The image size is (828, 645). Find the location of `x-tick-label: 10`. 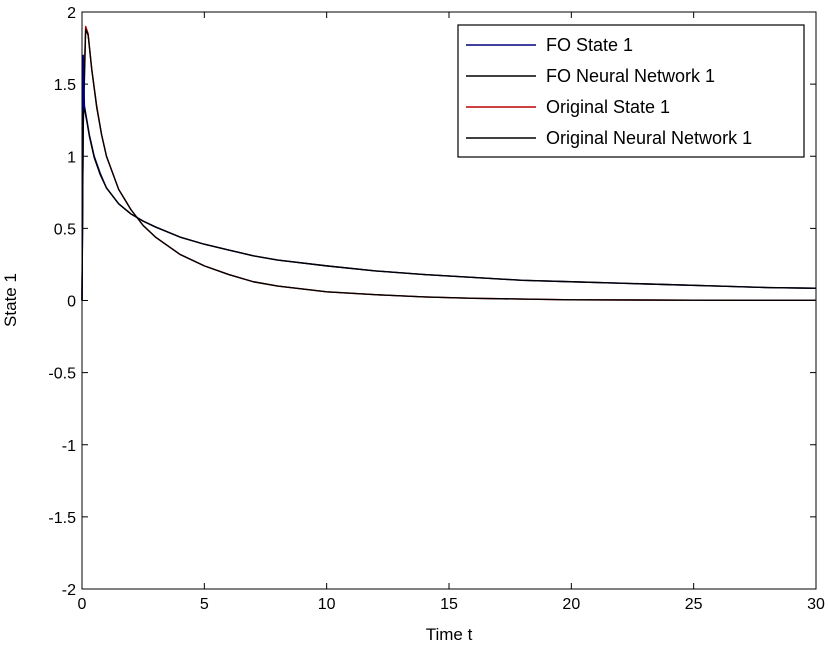

x-tick-label: 10 is located at coordinates (327, 604).